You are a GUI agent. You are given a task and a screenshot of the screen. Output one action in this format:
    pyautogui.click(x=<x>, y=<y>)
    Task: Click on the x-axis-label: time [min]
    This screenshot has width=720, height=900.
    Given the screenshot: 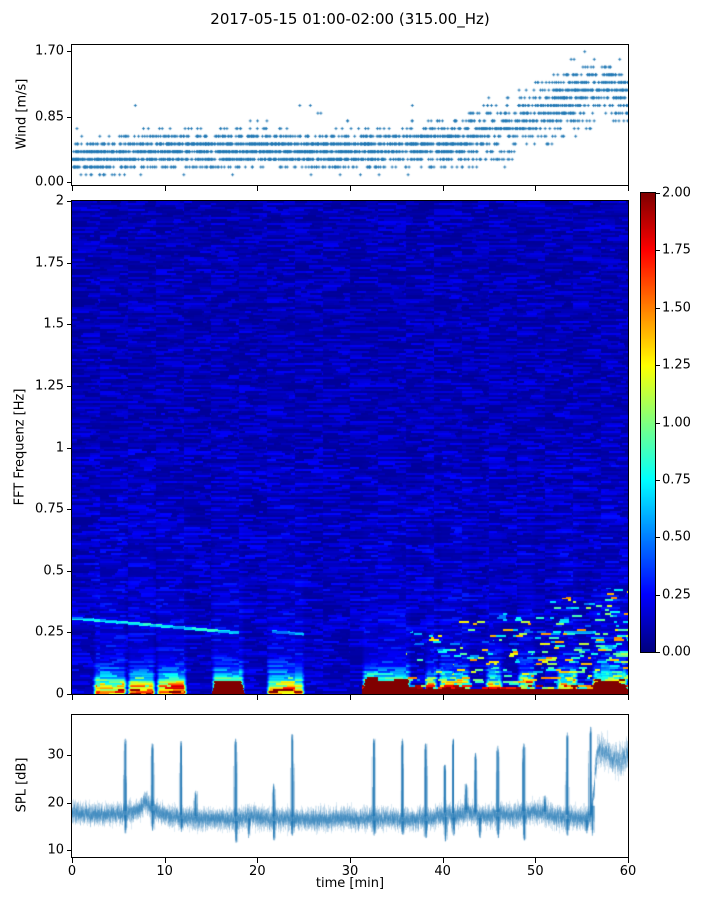 What is the action you would take?
    pyautogui.click(x=350, y=883)
    